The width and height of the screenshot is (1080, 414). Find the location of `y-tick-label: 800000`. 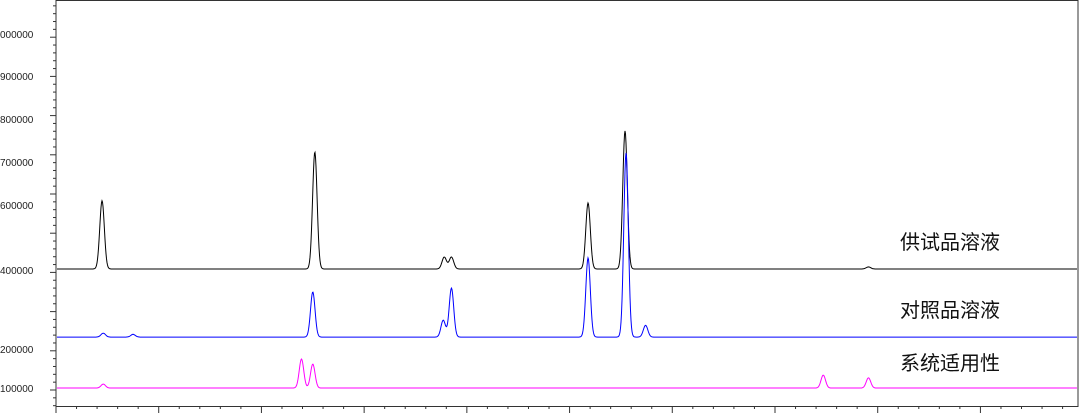

y-tick-label: 800000 is located at coordinates (17, 120).